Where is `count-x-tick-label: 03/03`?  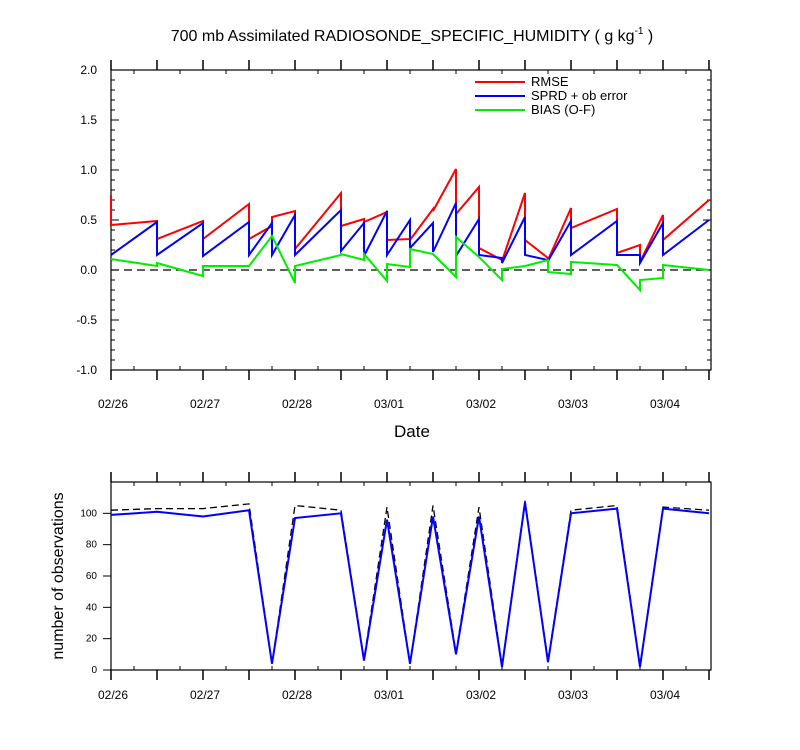
count-x-tick-label: 03/03 is located at coordinates (573, 695).